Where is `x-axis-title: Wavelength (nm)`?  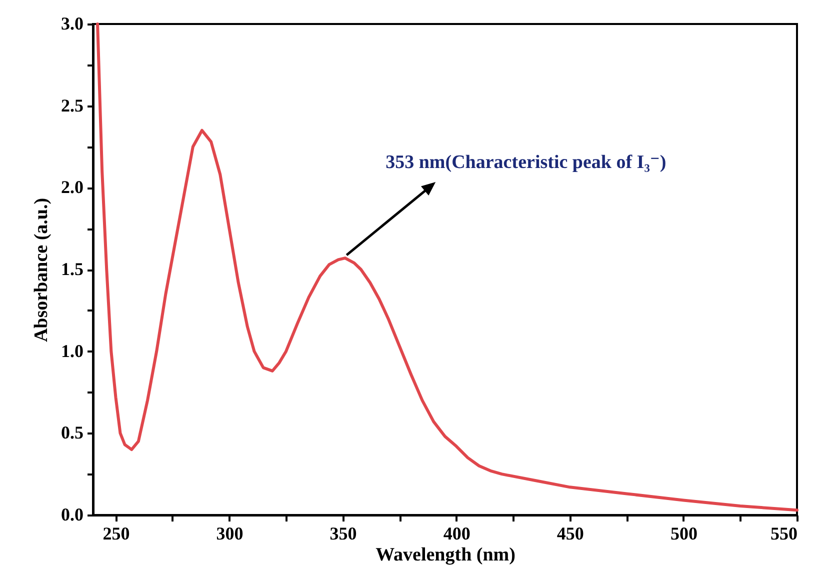
x-axis-title: Wavelength (nm) is located at coordinates (446, 555).